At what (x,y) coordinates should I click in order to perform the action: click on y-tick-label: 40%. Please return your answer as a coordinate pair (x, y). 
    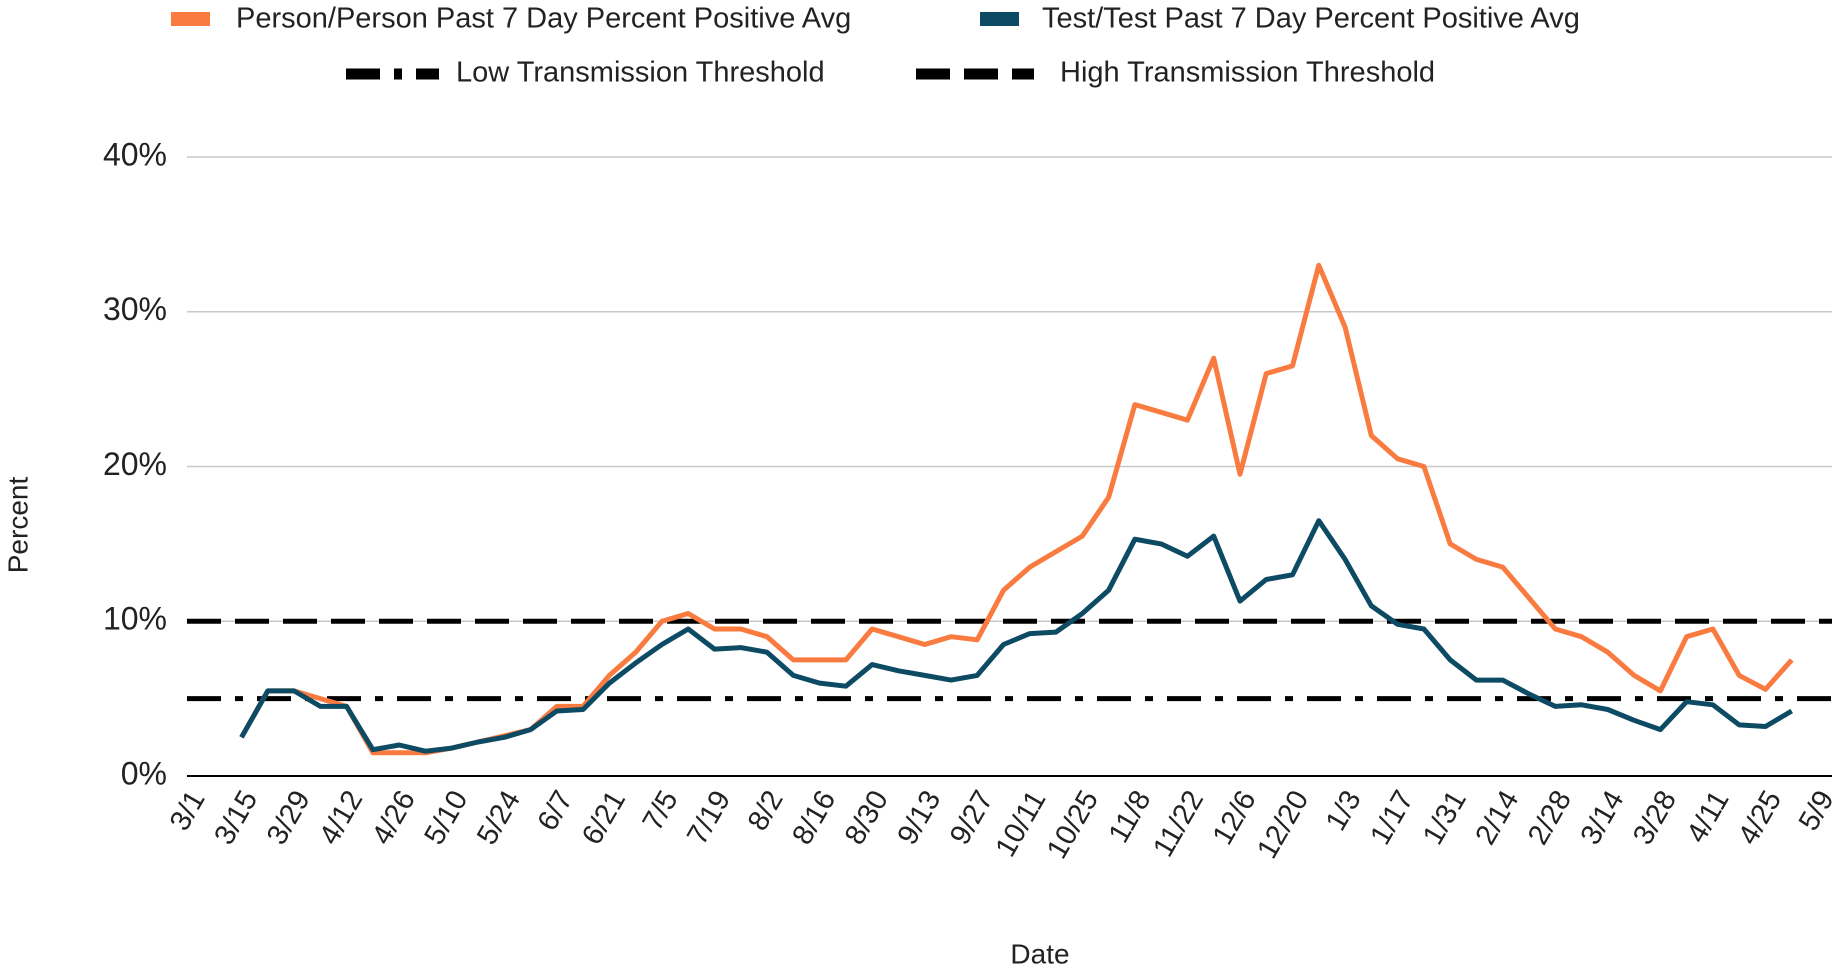
    Looking at the image, I should click on (135, 154).